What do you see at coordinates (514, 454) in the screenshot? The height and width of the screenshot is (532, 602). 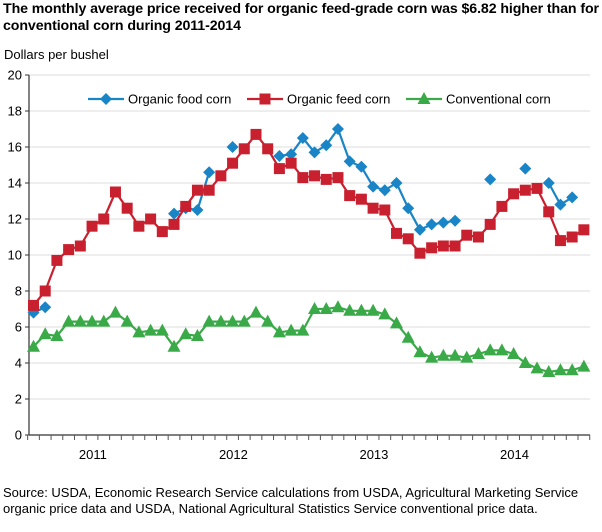 I see `x-tick-label: 2014` at bounding box center [514, 454].